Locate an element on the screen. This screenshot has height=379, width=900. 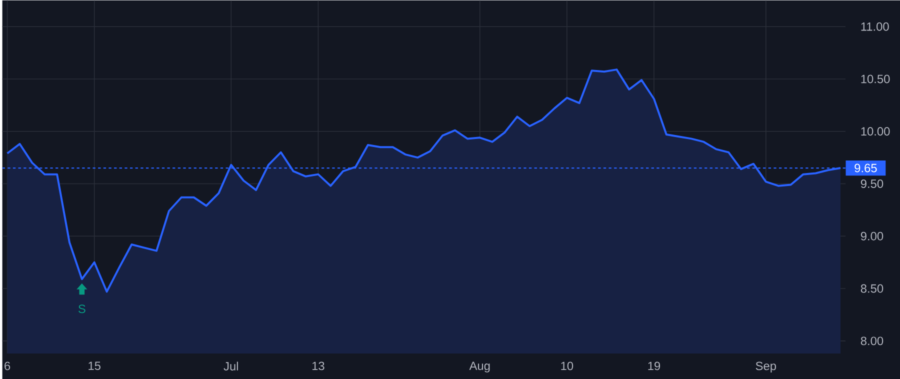
y-tick-label: 11.00 is located at coordinates (875, 26).